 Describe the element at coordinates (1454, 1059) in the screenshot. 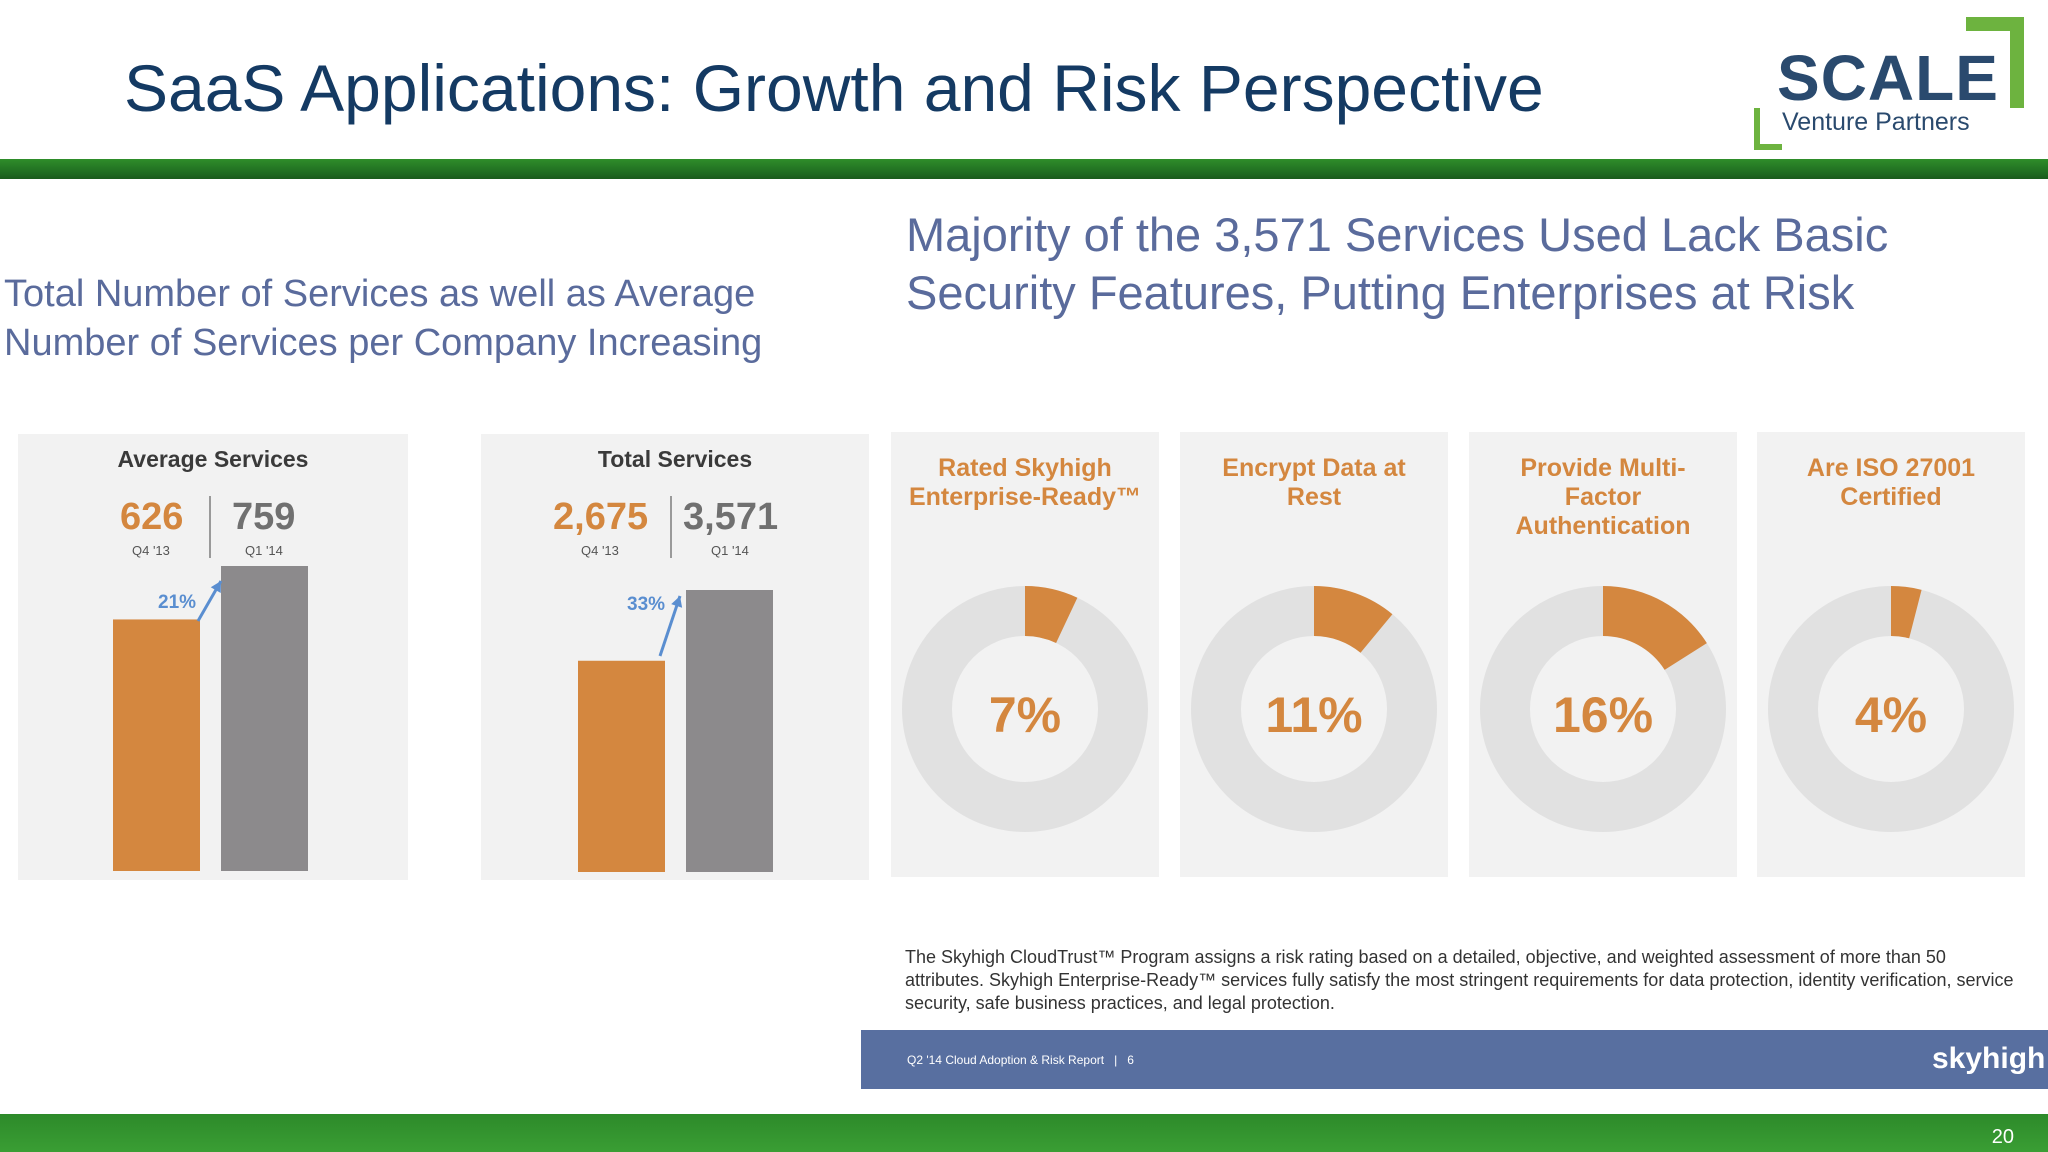

I see `skyhigh-footer-bar` at that location.